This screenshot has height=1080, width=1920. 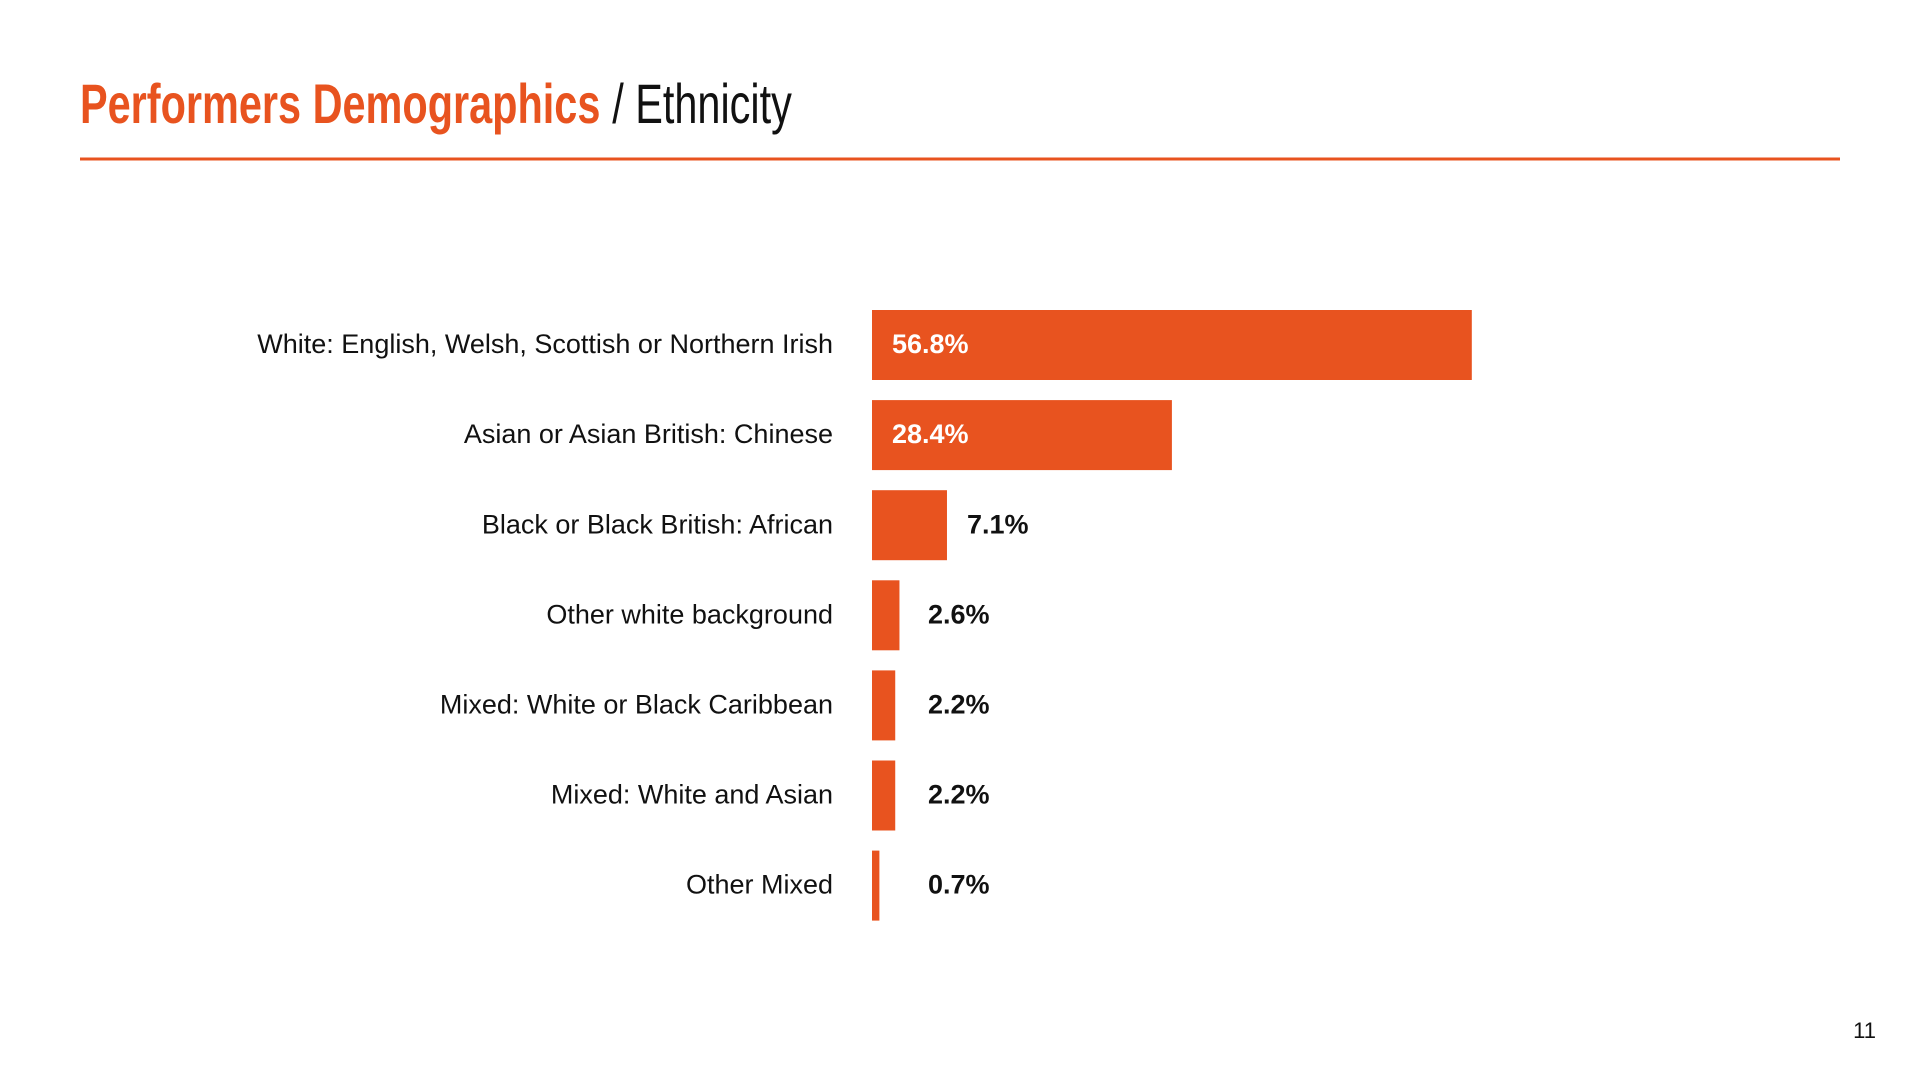 I want to click on category-label: Other Mixed, so click(x=759, y=885).